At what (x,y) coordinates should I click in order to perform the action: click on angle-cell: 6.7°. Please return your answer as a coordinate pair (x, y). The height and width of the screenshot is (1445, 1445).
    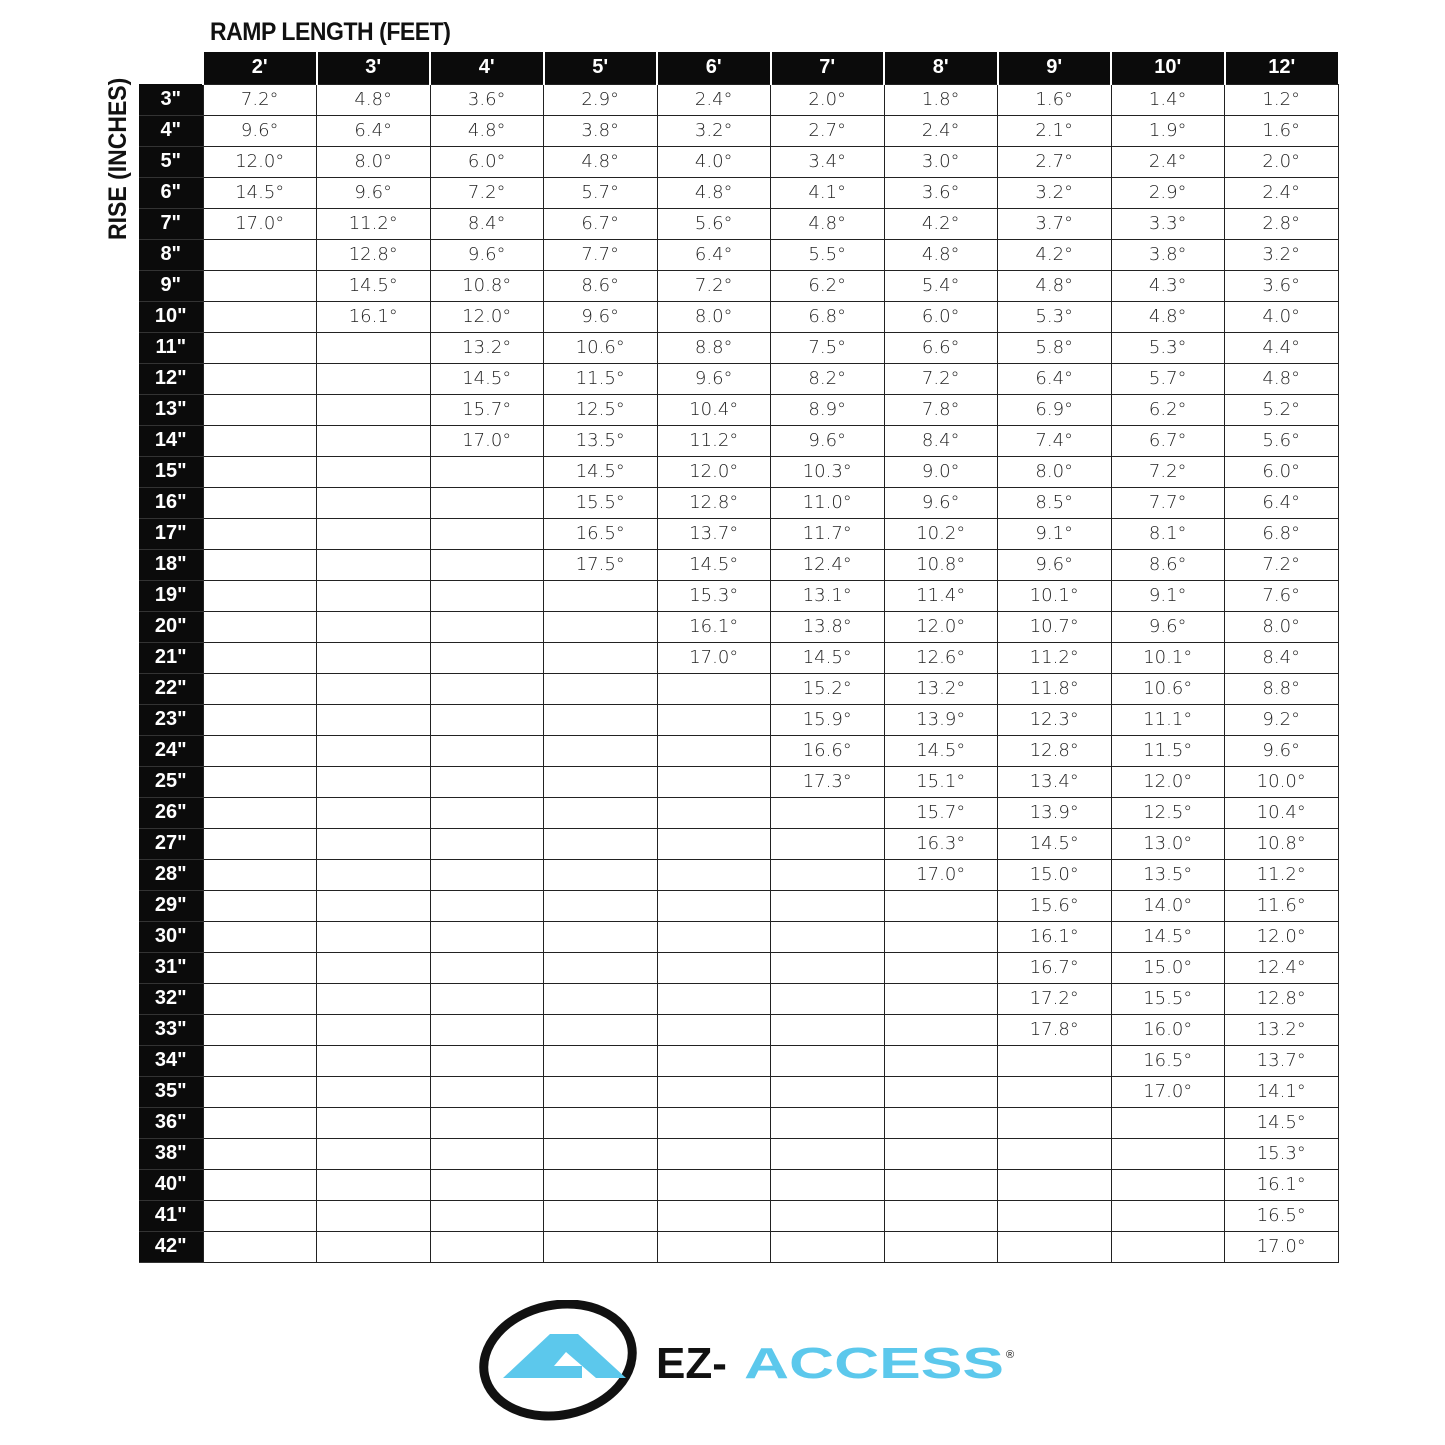
    Looking at the image, I should click on (1167, 440).